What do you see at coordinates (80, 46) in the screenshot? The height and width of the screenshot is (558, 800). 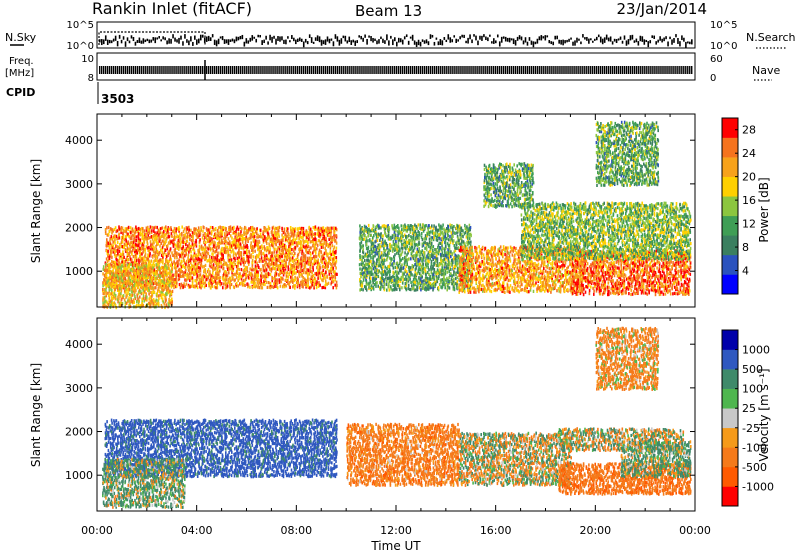 I see `nsky-tick-low: 10^0` at bounding box center [80, 46].